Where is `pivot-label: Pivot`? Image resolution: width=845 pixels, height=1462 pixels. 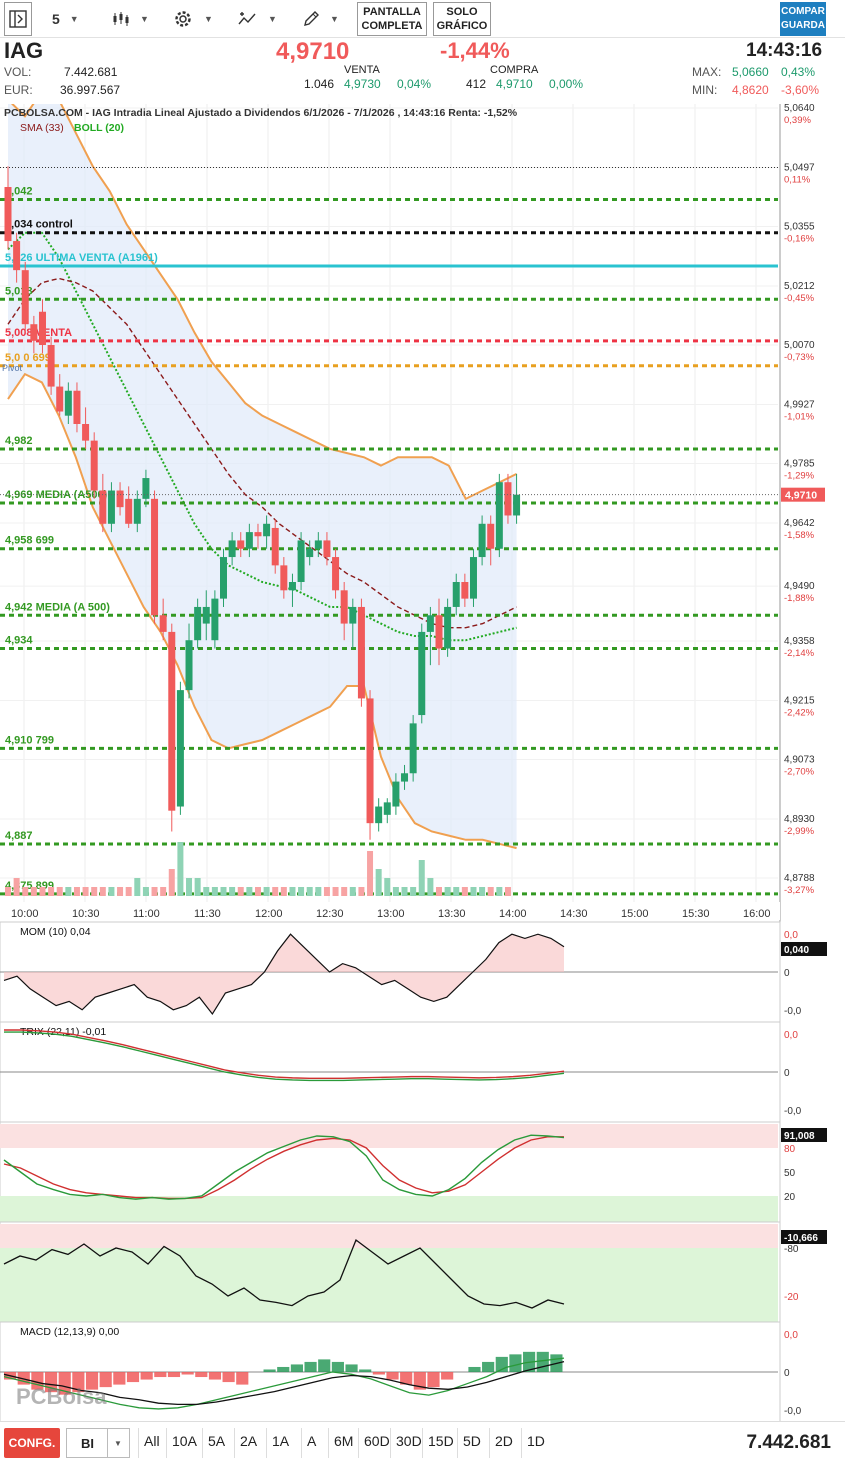 pivot-label: Pivot is located at coordinates (12, 368).